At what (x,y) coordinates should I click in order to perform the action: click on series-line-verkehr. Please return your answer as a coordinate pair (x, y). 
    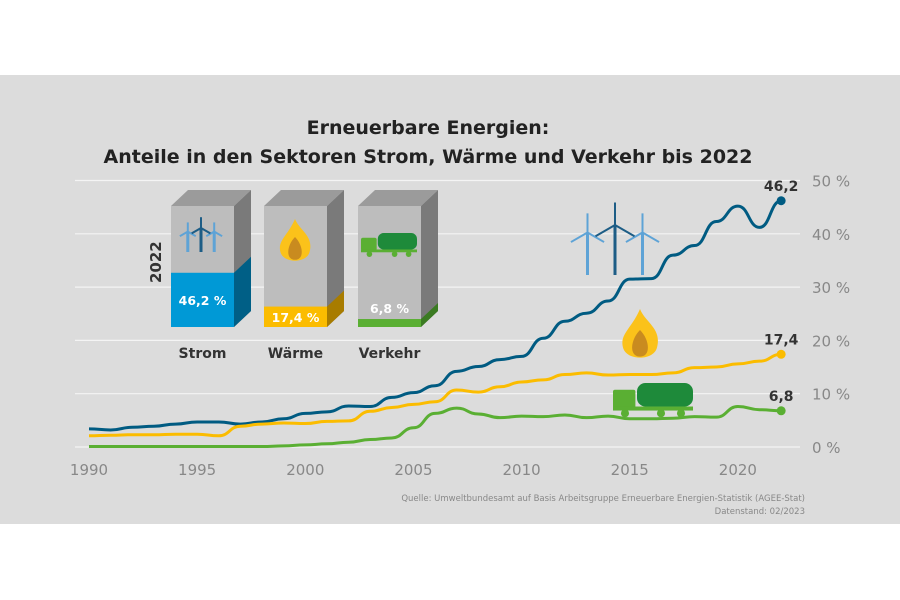
    Looking at the image, I should click on (435, 426).